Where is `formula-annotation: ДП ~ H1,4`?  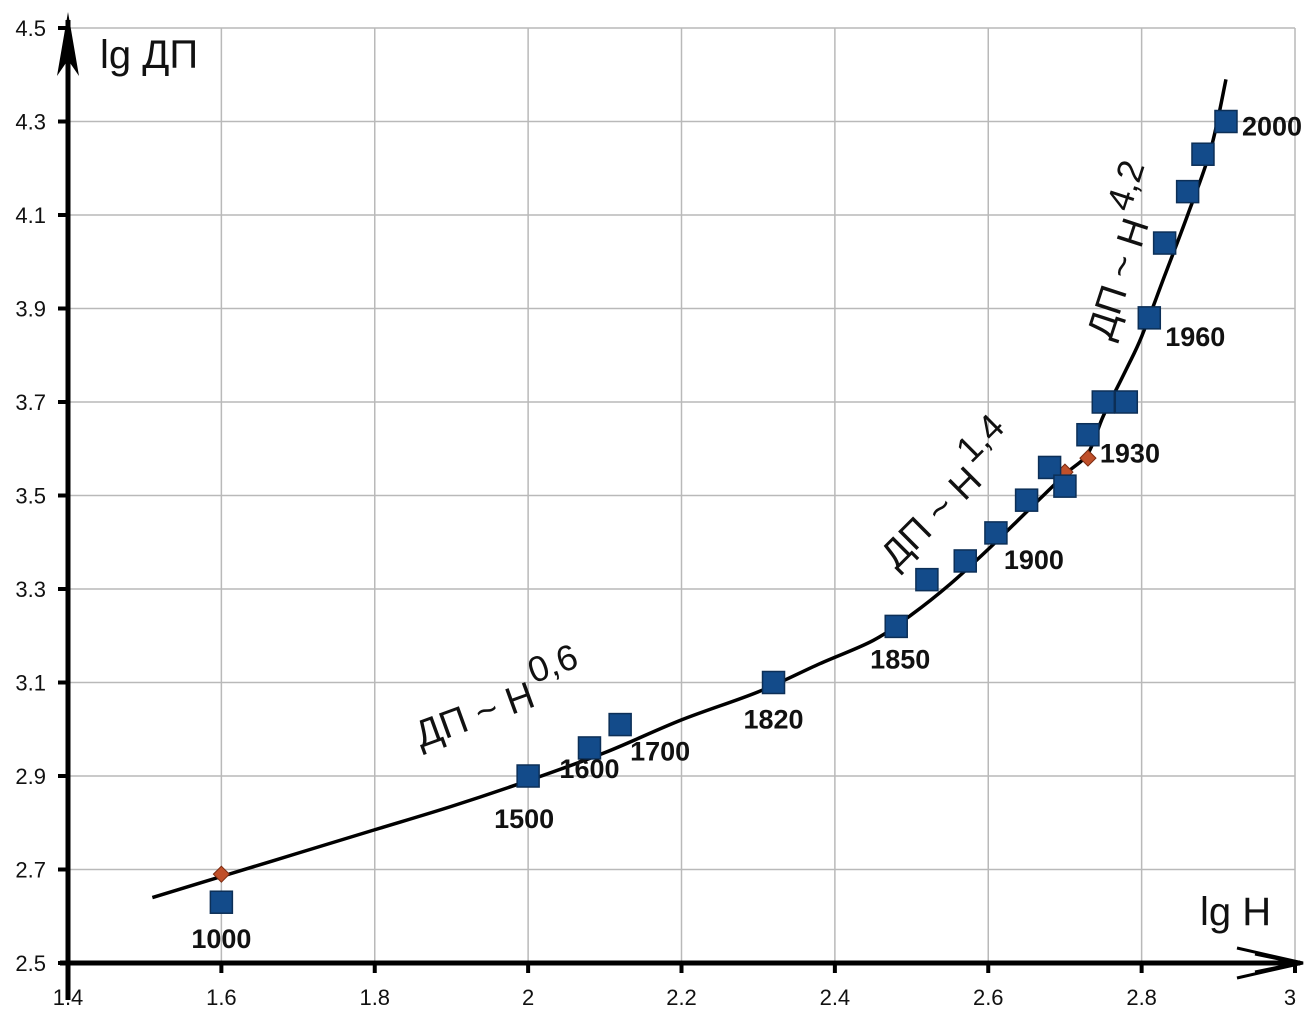
formula-annotation: ДП ~ H1,4 is located at coordinates (942, 491).